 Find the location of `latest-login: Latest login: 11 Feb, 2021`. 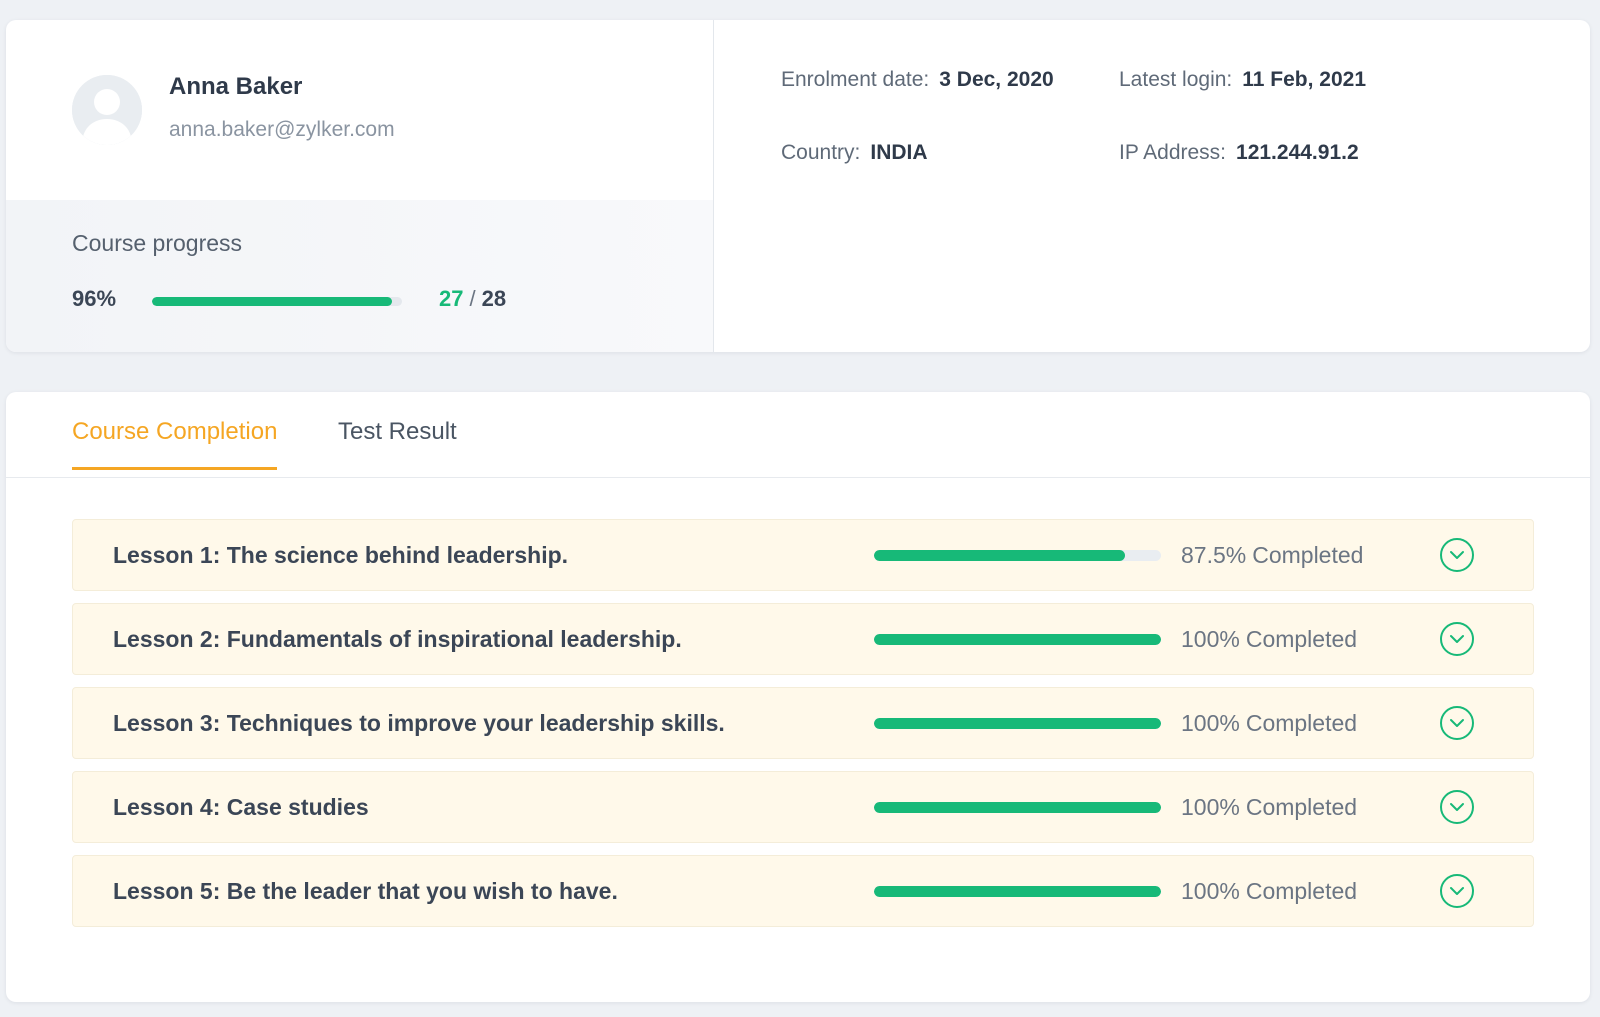

latest-login: Latest login: 11 Feb, 2021 is located at coordinates (1242, 80).